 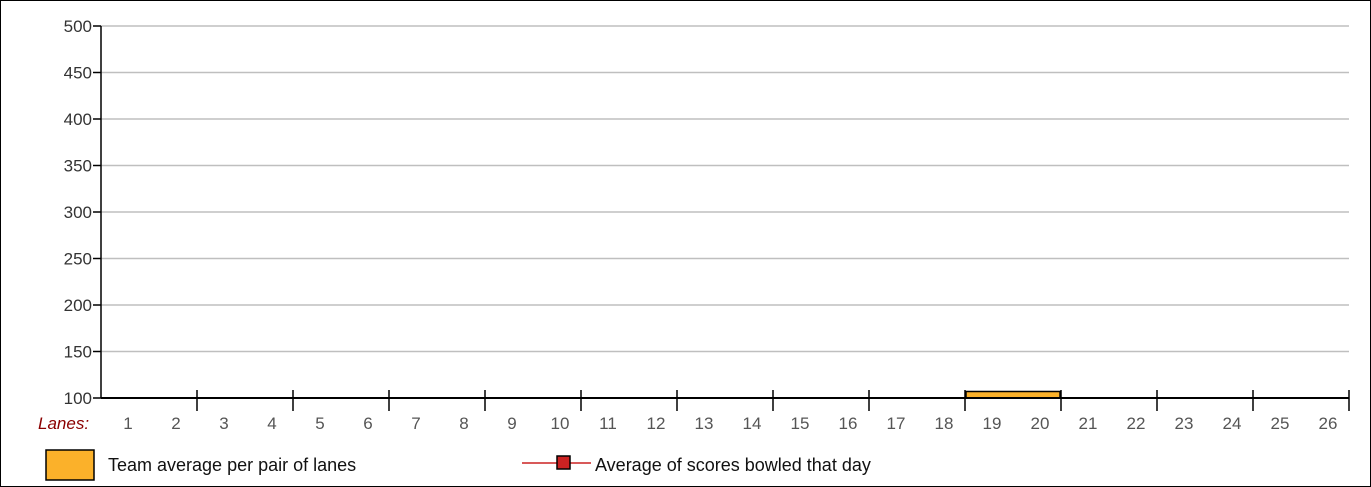 What do you see at coordinates (800, 423) in the screenshot?
I see `lane-label: 15` at bounding box center [800, 423].